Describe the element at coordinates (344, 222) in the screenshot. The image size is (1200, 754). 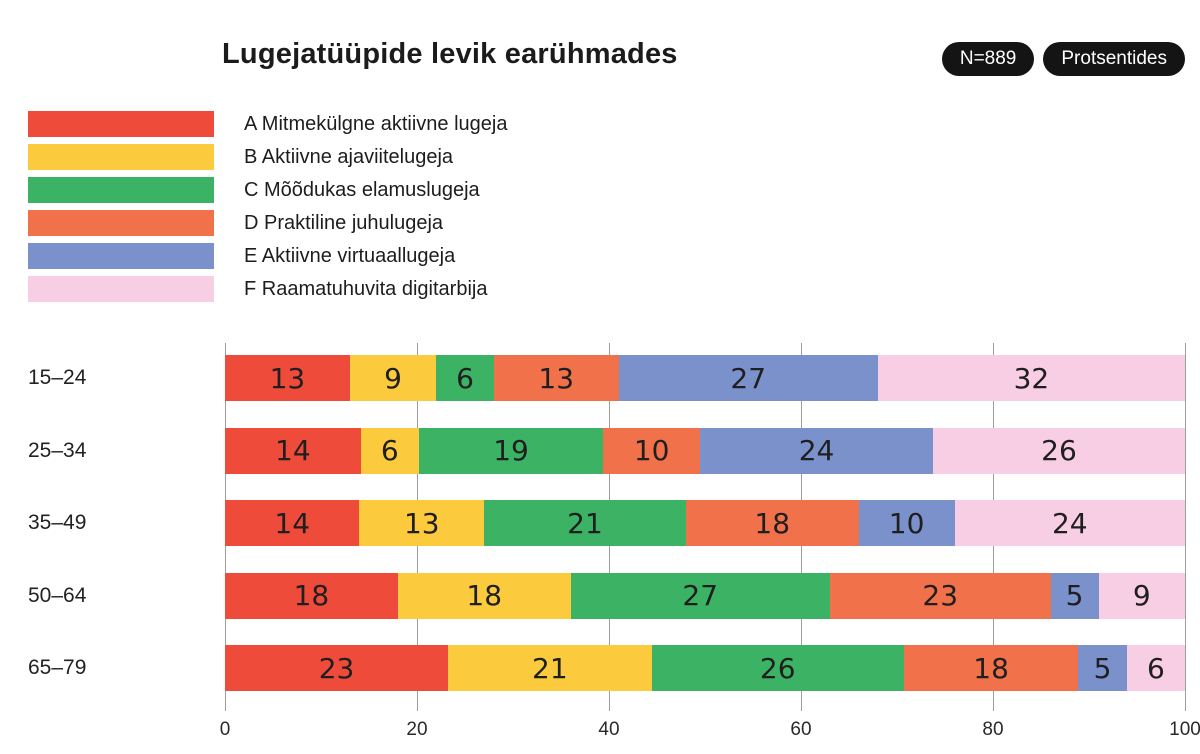
I see `legend-label-d: D Praktiline juhulugeja` at that location.